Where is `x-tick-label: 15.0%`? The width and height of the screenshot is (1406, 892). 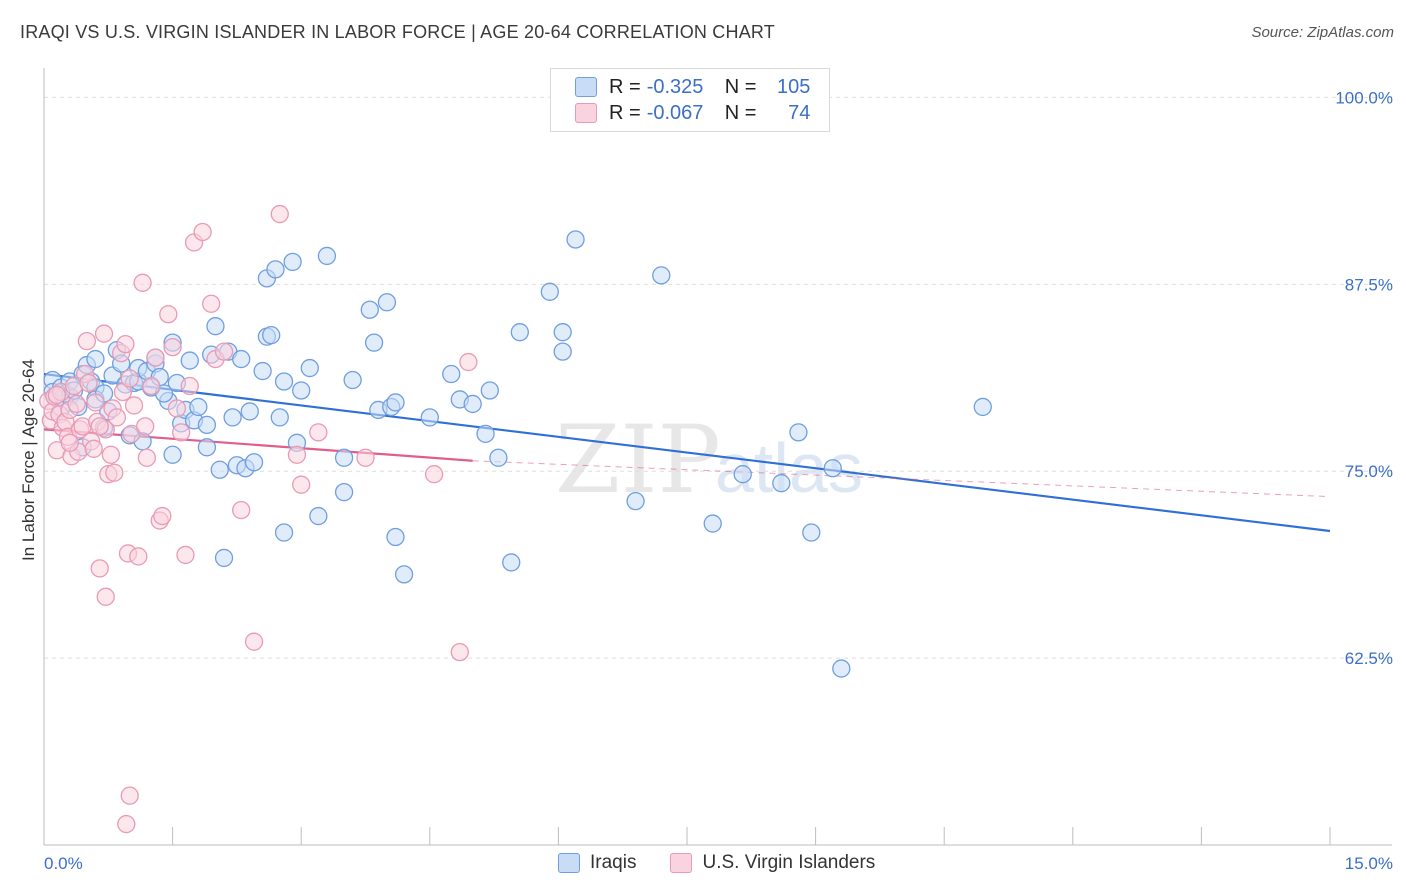
x-tick-label: 15.0% is located at coordinates (1369, 863).